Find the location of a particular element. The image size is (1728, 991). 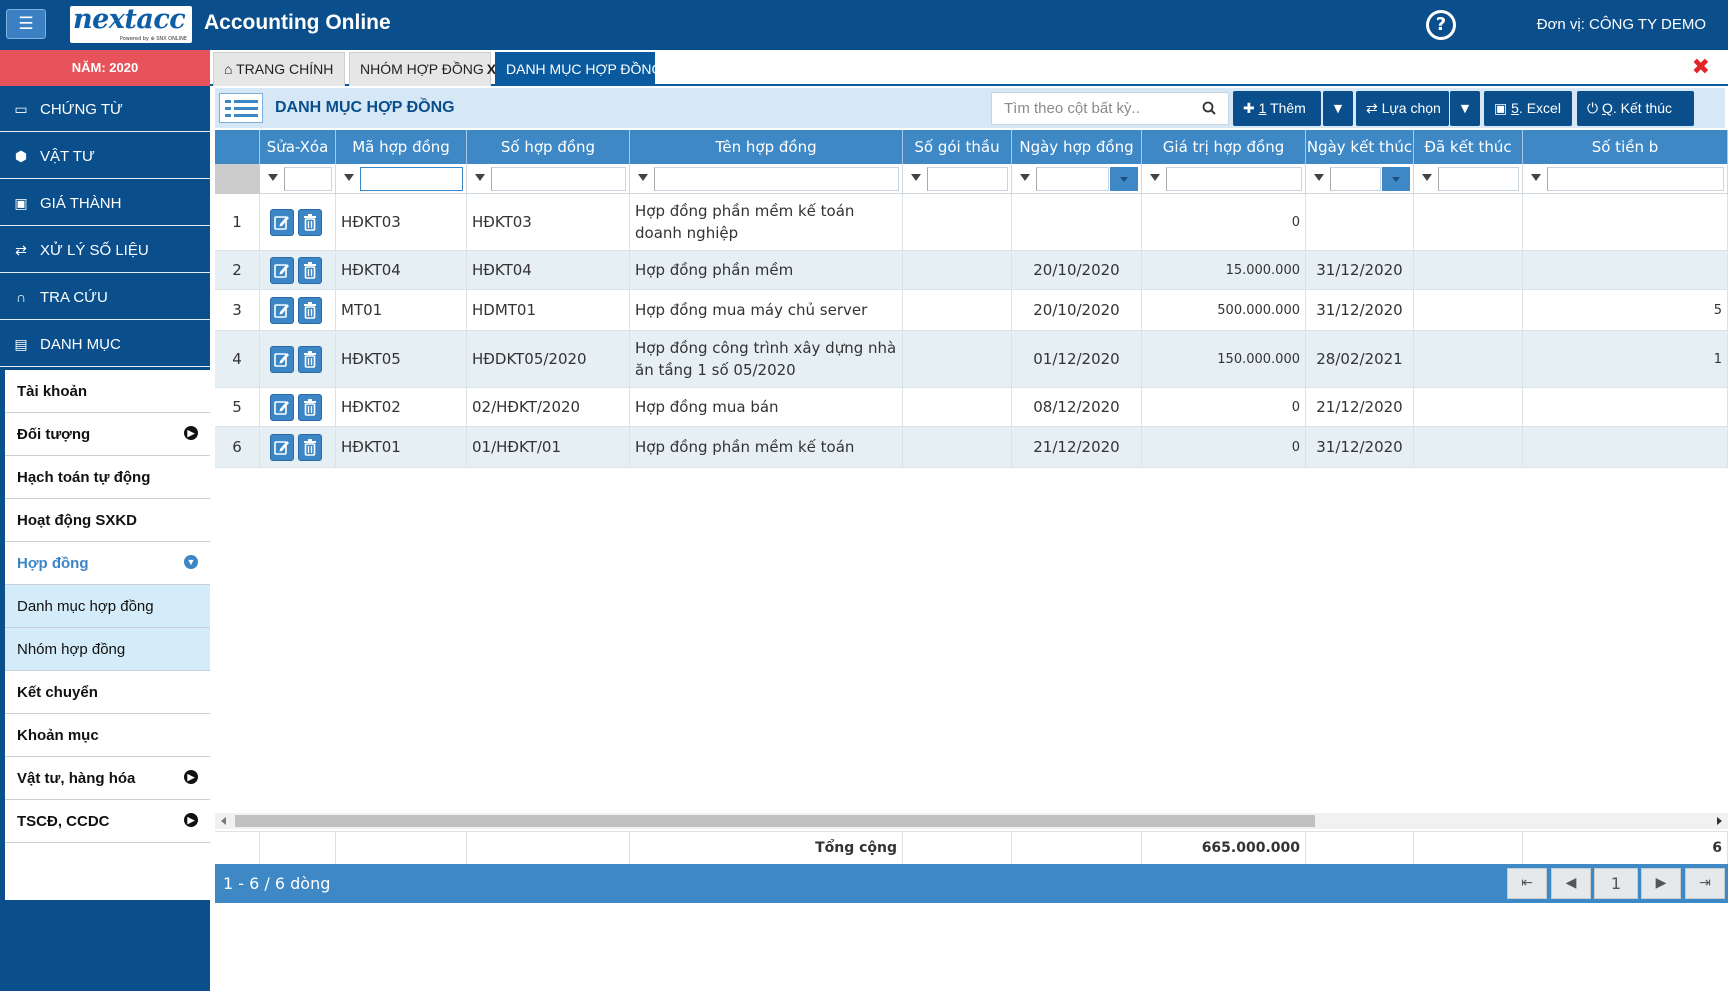

sidebar-sub-item-9: Vật tư, hàng hóa ▶ is located at coordinates (107, 778).